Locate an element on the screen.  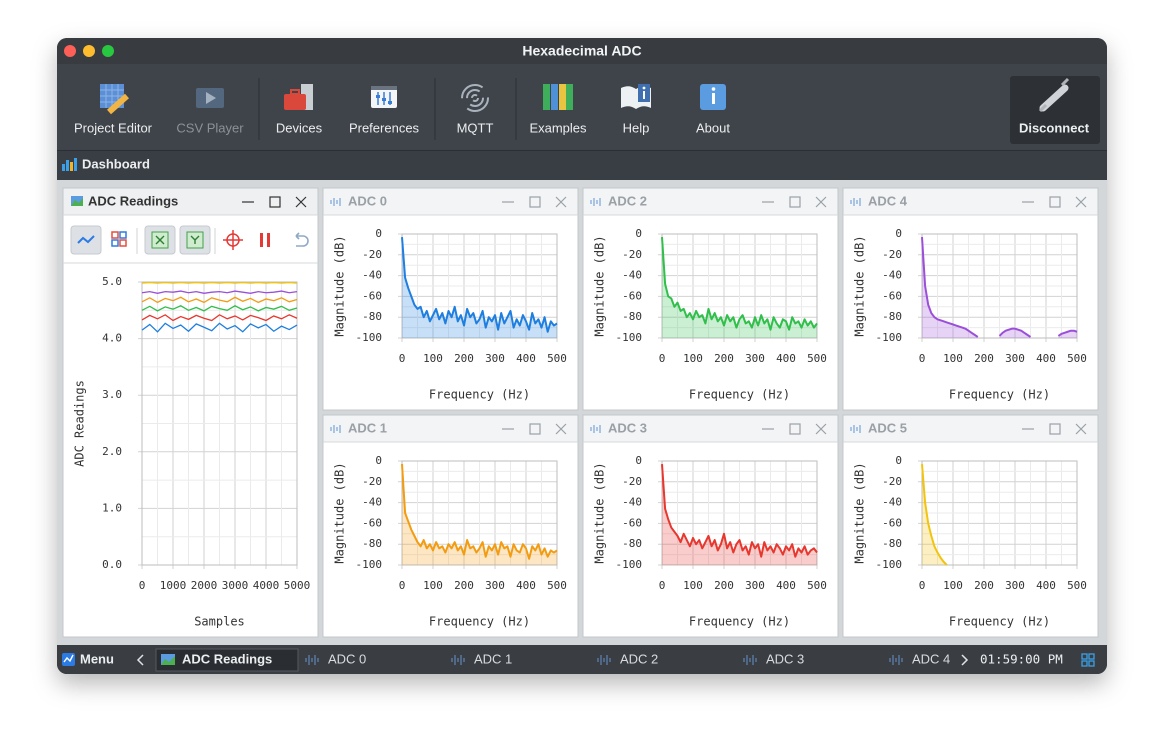
y-axis-label: Magnitude (dB) is located at coordinates (600, 512).